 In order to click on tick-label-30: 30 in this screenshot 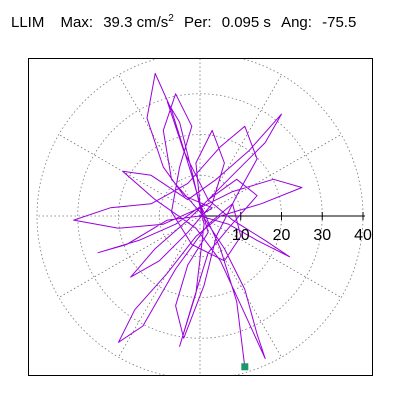, I will do `click(322, 235)`.